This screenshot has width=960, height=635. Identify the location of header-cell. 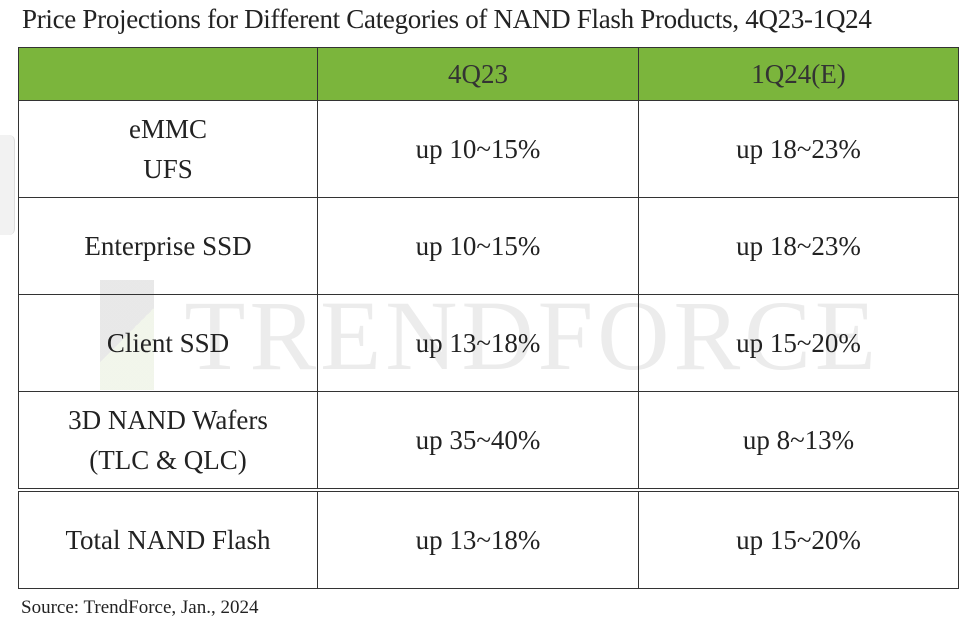
(168, 74).